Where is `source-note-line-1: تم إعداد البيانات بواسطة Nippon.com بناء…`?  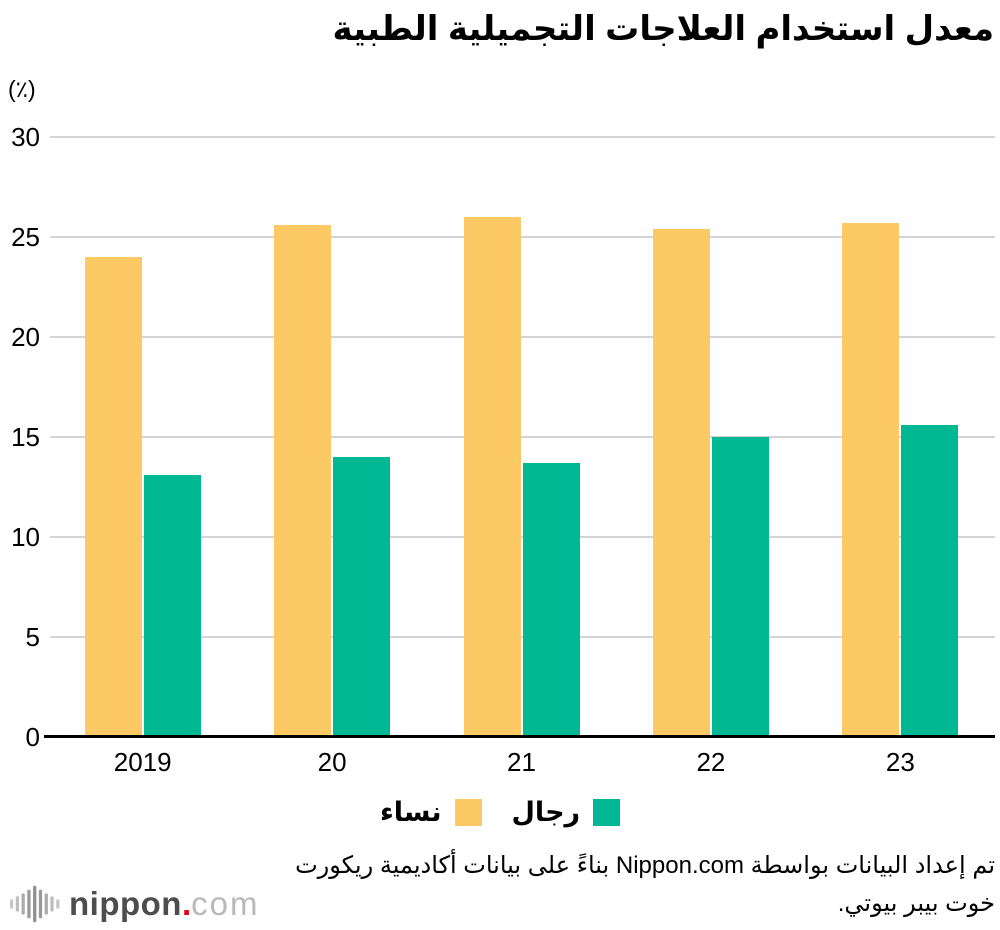
source-note-line-1: تم إعداد البيانات بواسطة Nippon.com بناء… is located at coordinates (645, 865).